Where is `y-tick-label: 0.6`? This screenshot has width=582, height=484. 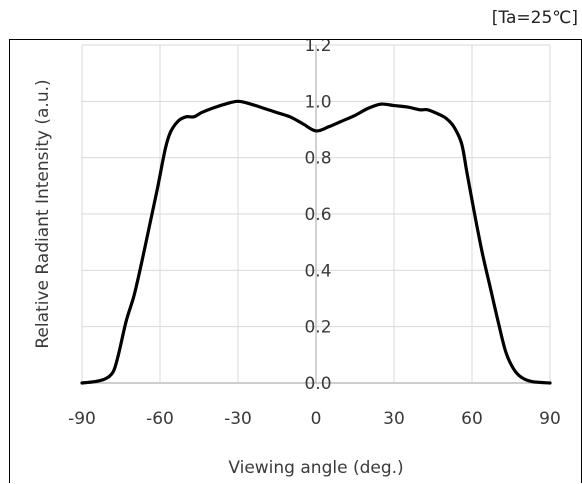 y-tick-label: 0.6 is located at coordinates (317, 215).